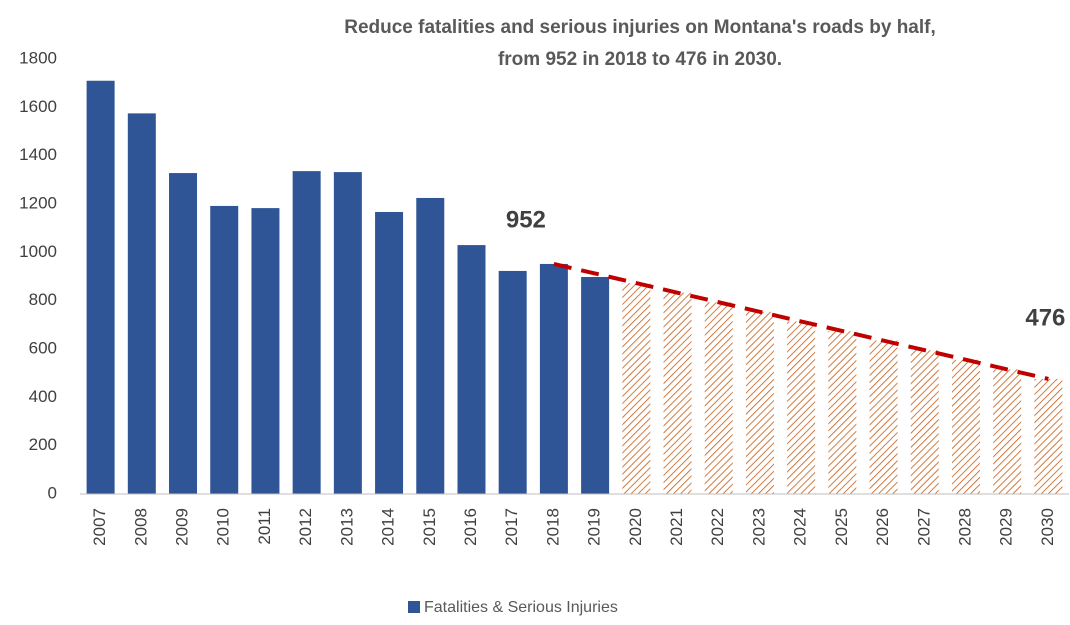 This screenshot has height=625, width=1070. What do you see at coordinates (676, 527) in the screenshot?
I see `x-tick-label: 2021` at bounding box center [676, 527].